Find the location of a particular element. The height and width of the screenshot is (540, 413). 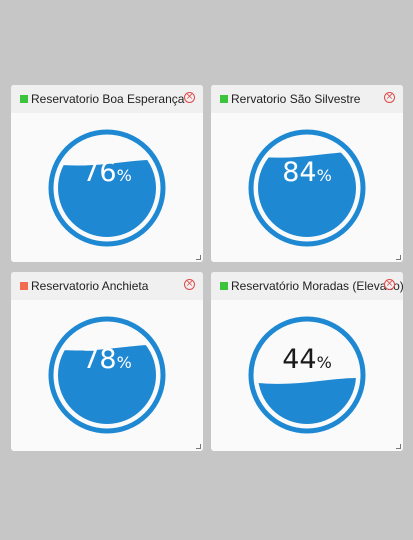

gauge-value: 44% is located at coordinates (307, 359).